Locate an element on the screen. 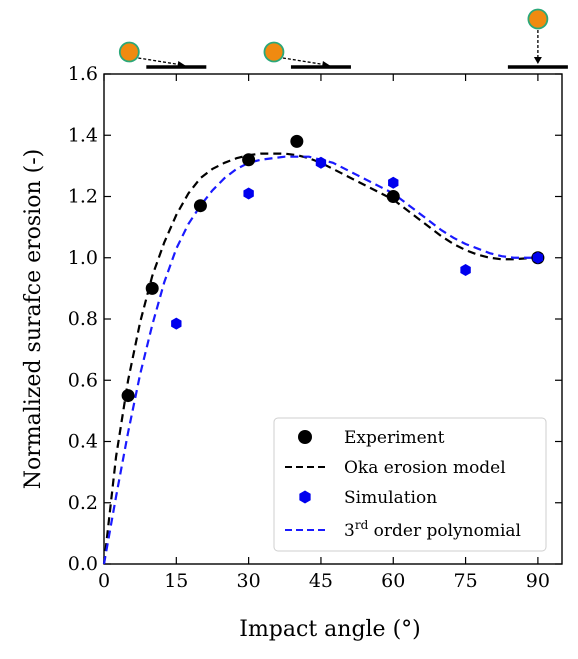 The image size is (578, 659). x-tick-label: 45 is located at coordinates (321, 581).